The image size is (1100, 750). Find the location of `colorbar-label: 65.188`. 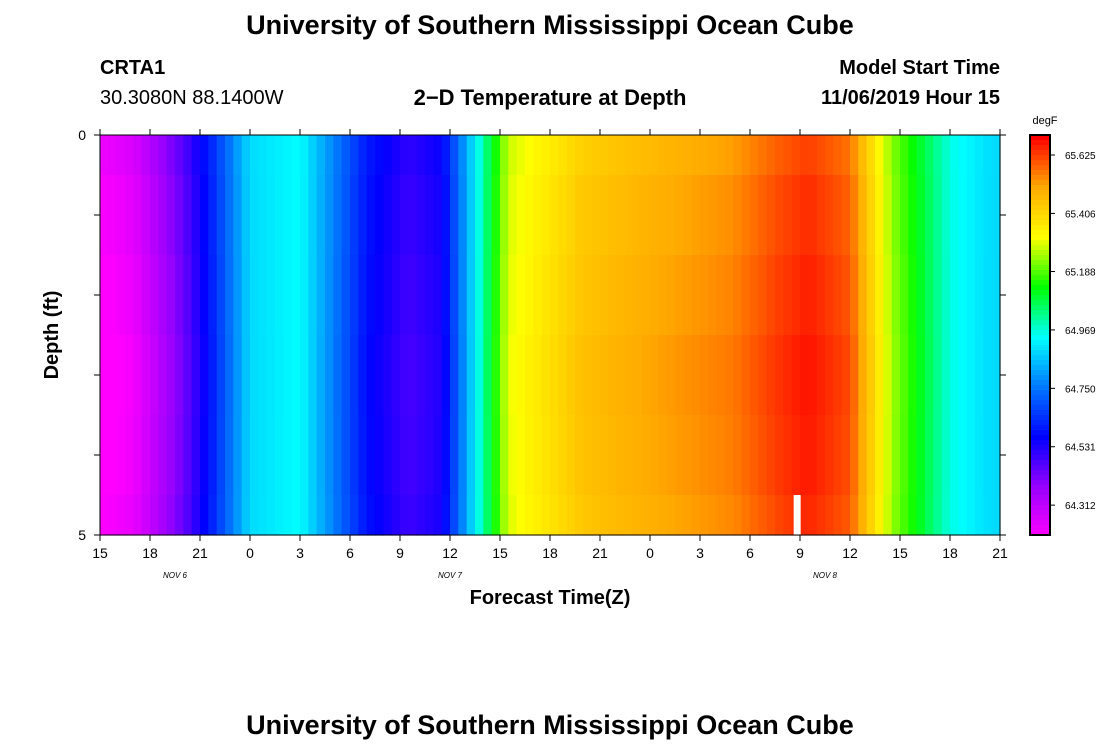

colorbar-label: 65.188 is located at coordinates (1080, 273).